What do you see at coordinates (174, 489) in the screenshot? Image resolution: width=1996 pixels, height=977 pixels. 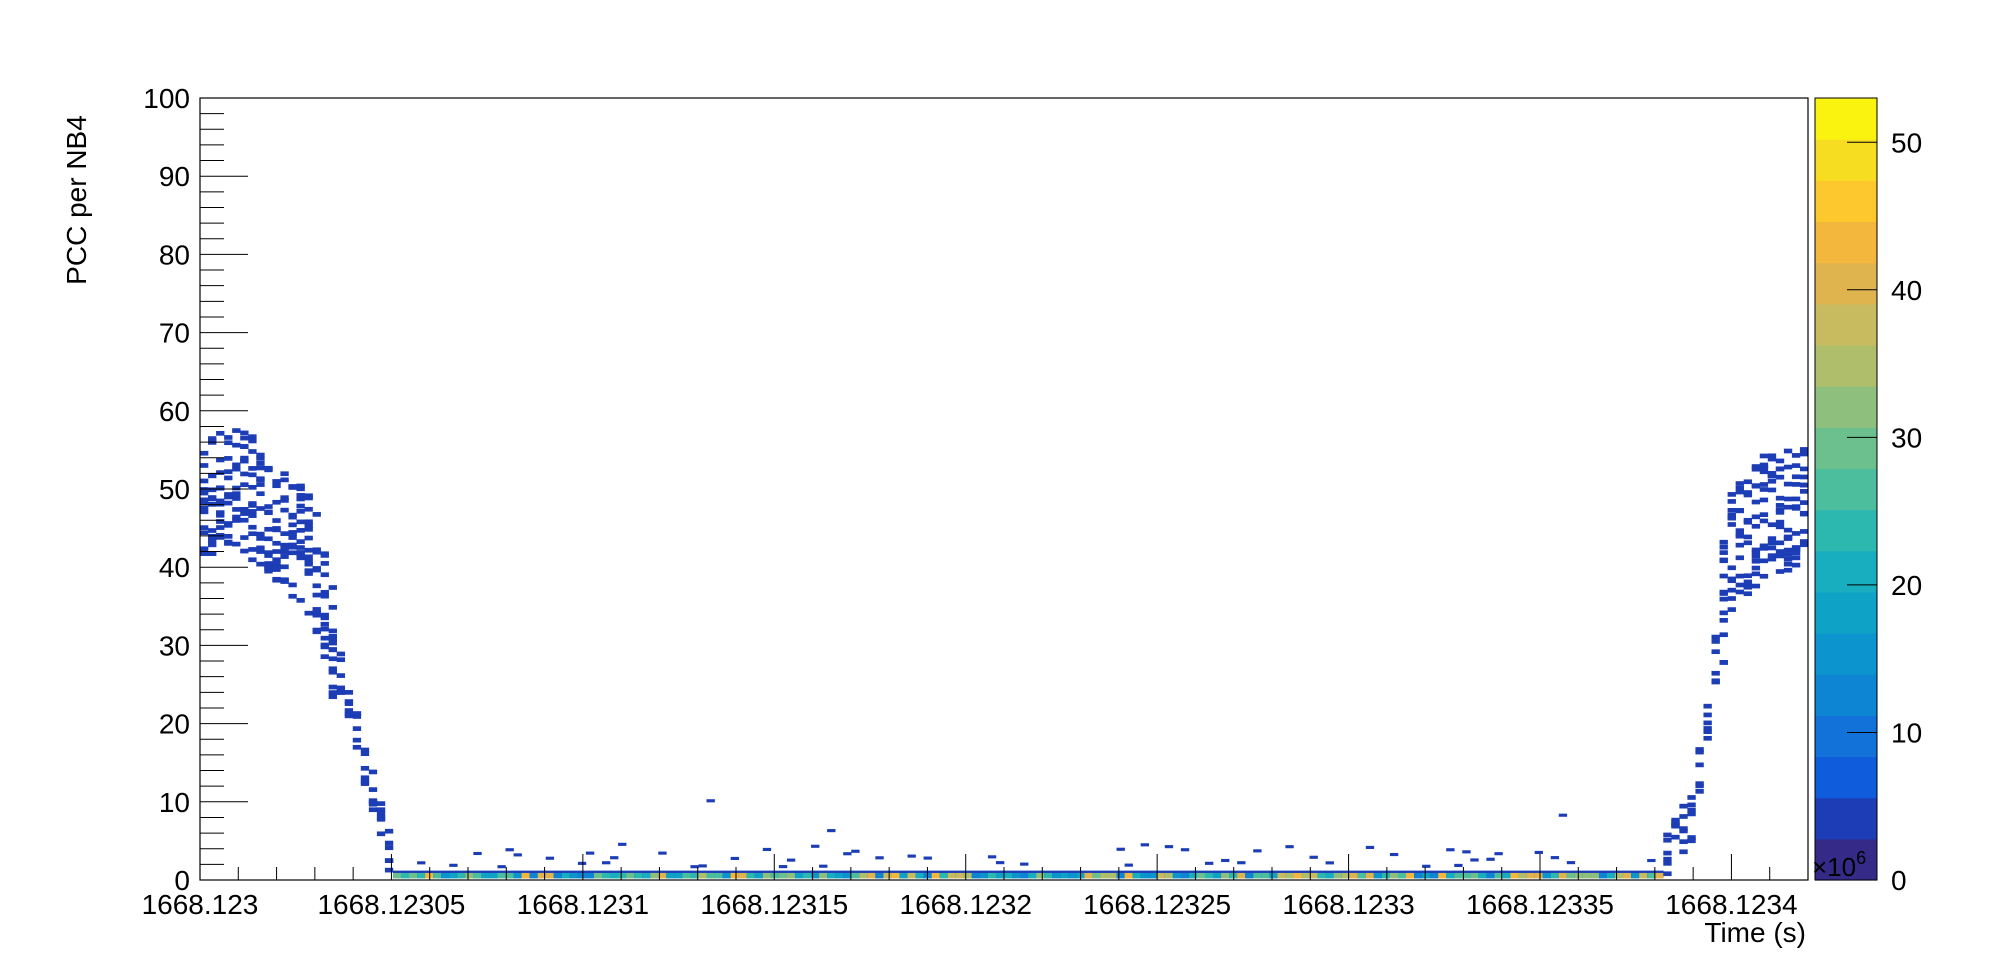 I see `y-tick-label: 50` at bounding box center [174, 489].